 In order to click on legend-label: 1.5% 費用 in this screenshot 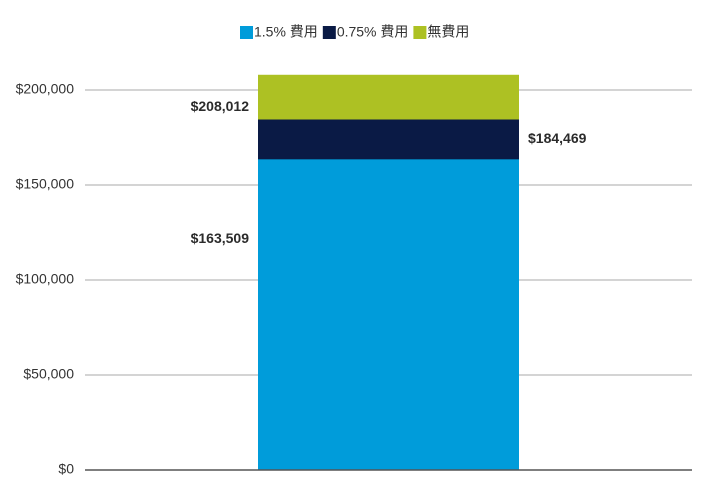, I will do `click(286, 32)`.